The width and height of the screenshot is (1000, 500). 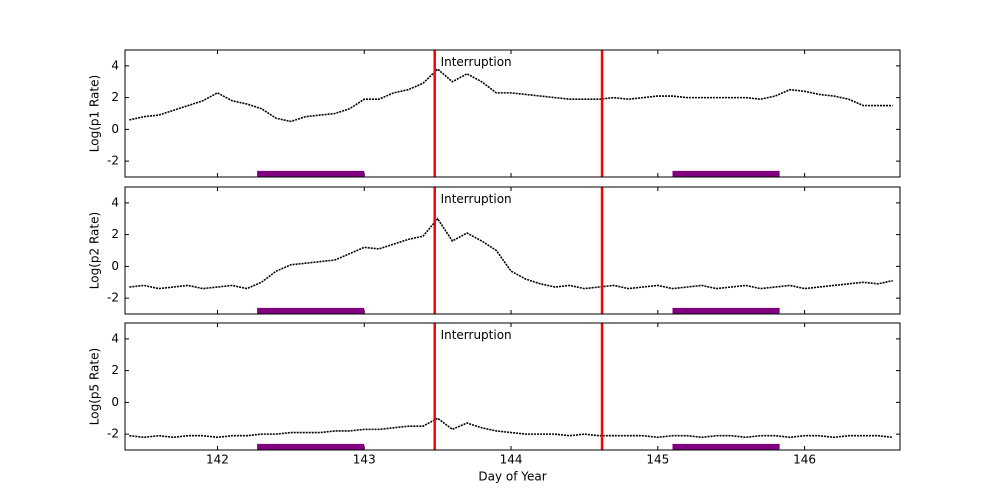 I want to click on x-tick-label: 146, so click(x=804, y=460).